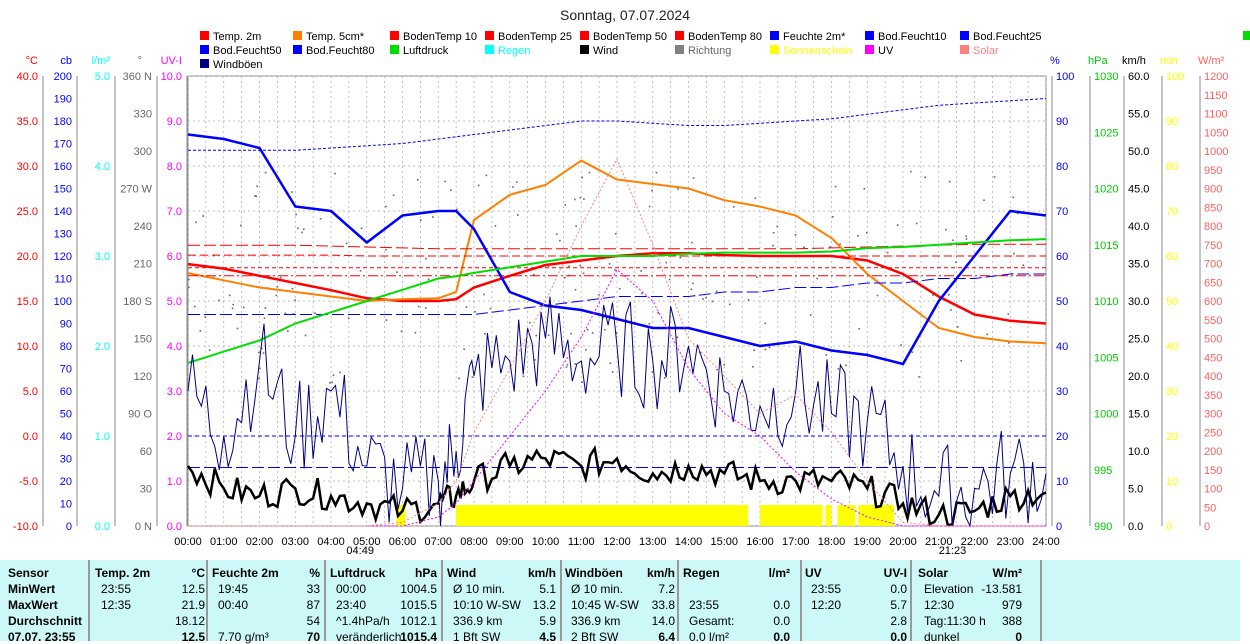  Describe the element at coordinates (198, 573) in the screenshot. I see `table-cell: °C` at that location.